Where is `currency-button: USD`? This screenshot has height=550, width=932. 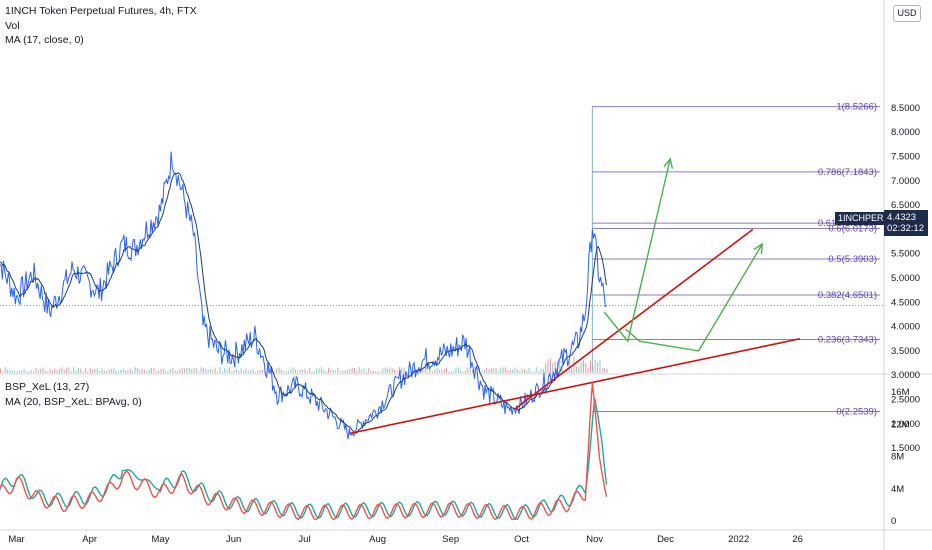 currency-button: USD is located at coordinates (907, 13).